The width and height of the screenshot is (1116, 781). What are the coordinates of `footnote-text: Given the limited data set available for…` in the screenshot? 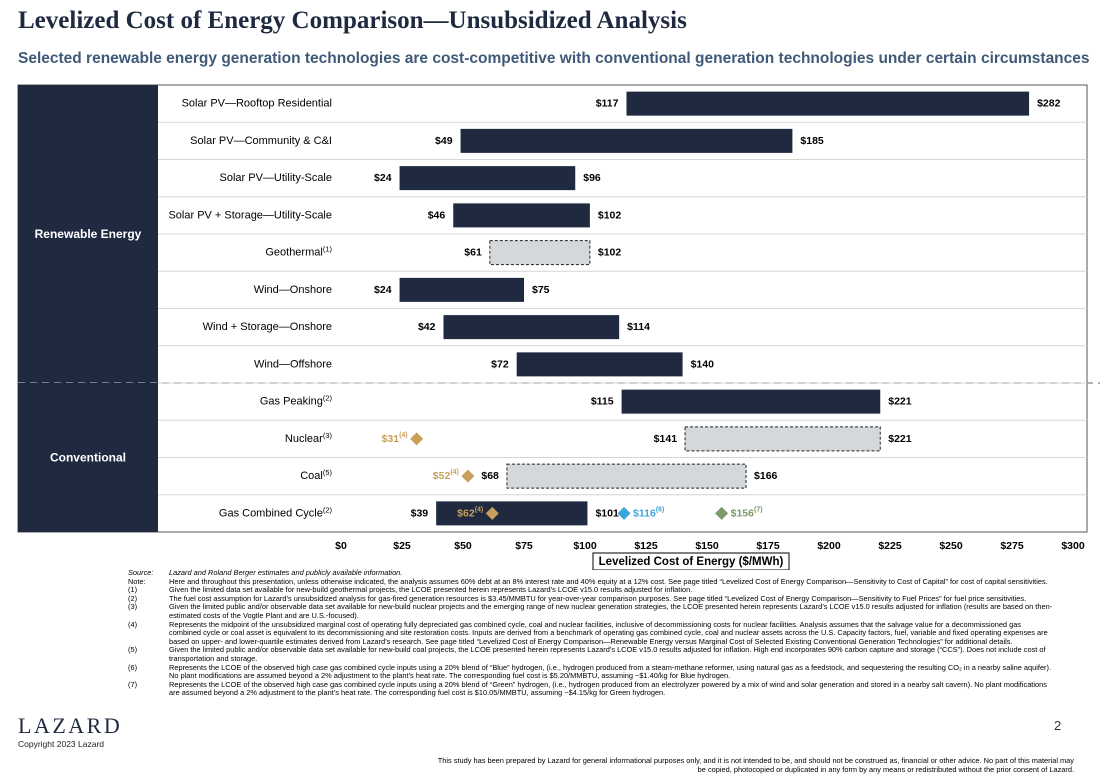 It's located at (431, 590).